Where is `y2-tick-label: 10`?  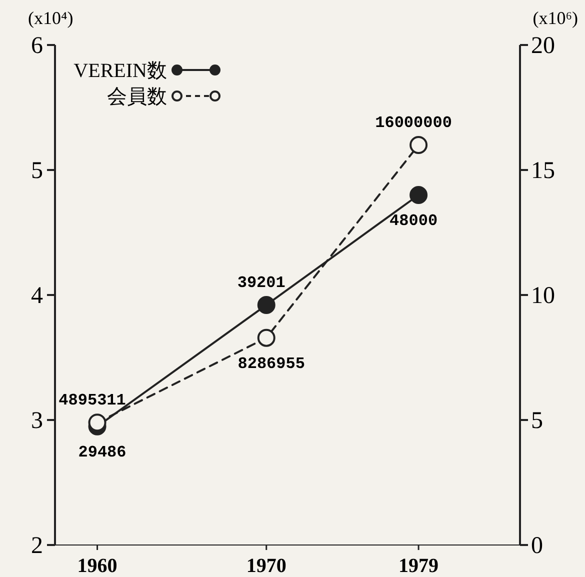
y2-tick-label: 10 is located at coordinates (543, 296).